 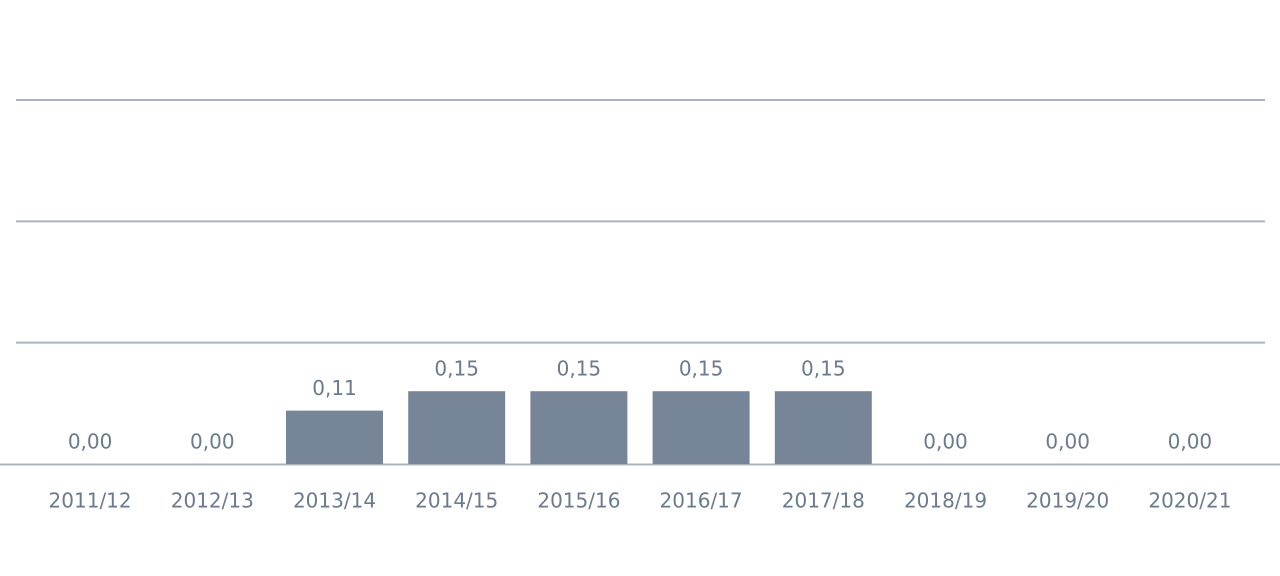 I want to click on x-tick-label: 2015/16, so click(x=578, y=501).